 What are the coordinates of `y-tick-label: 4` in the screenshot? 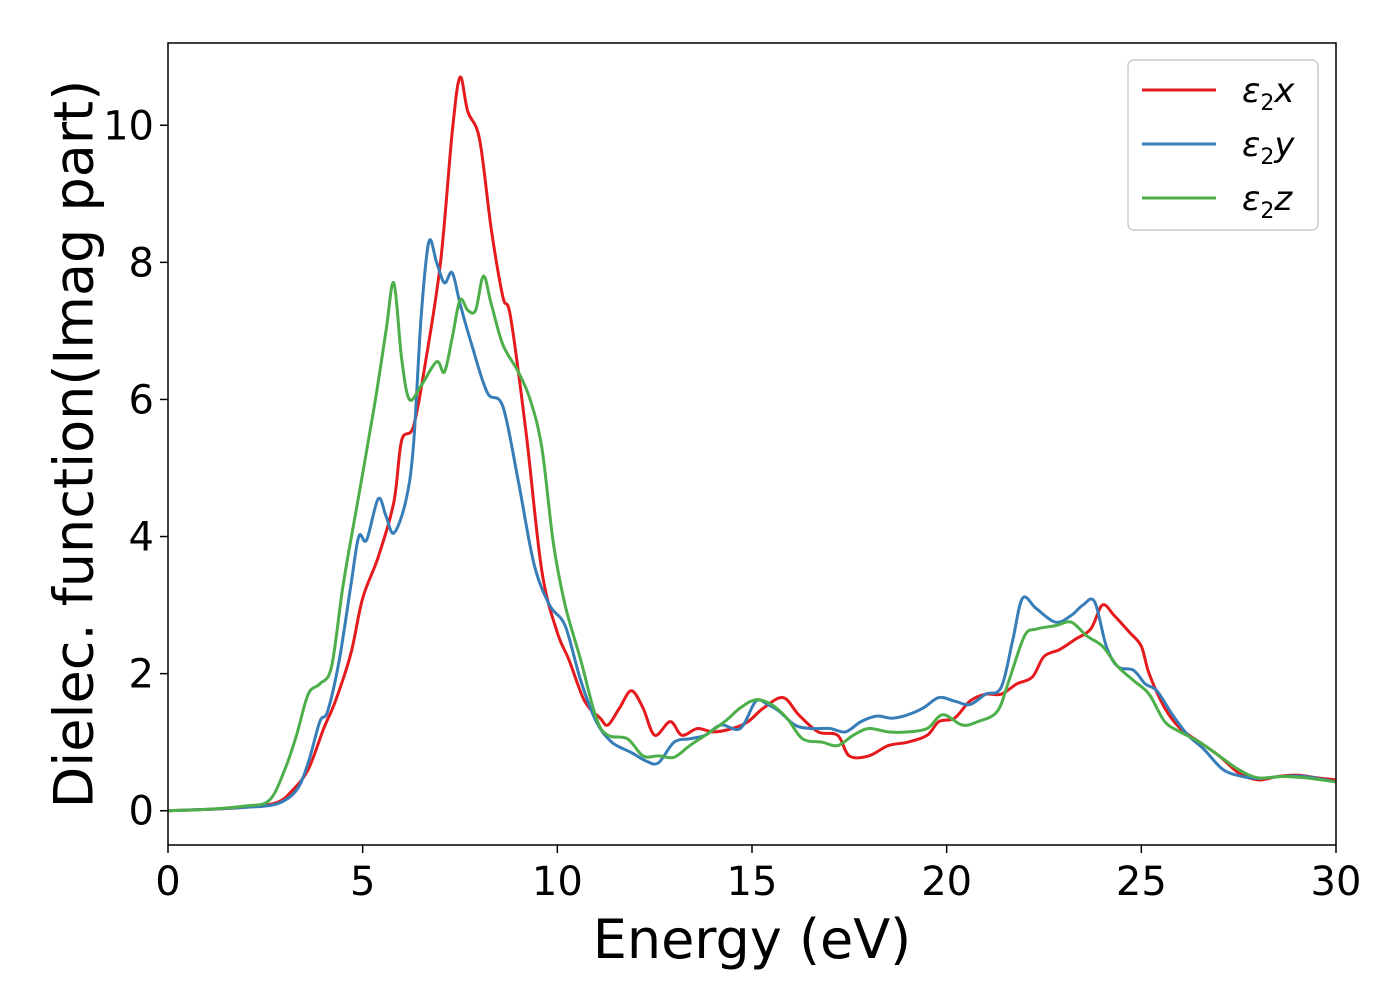 It's located at (141, 538).